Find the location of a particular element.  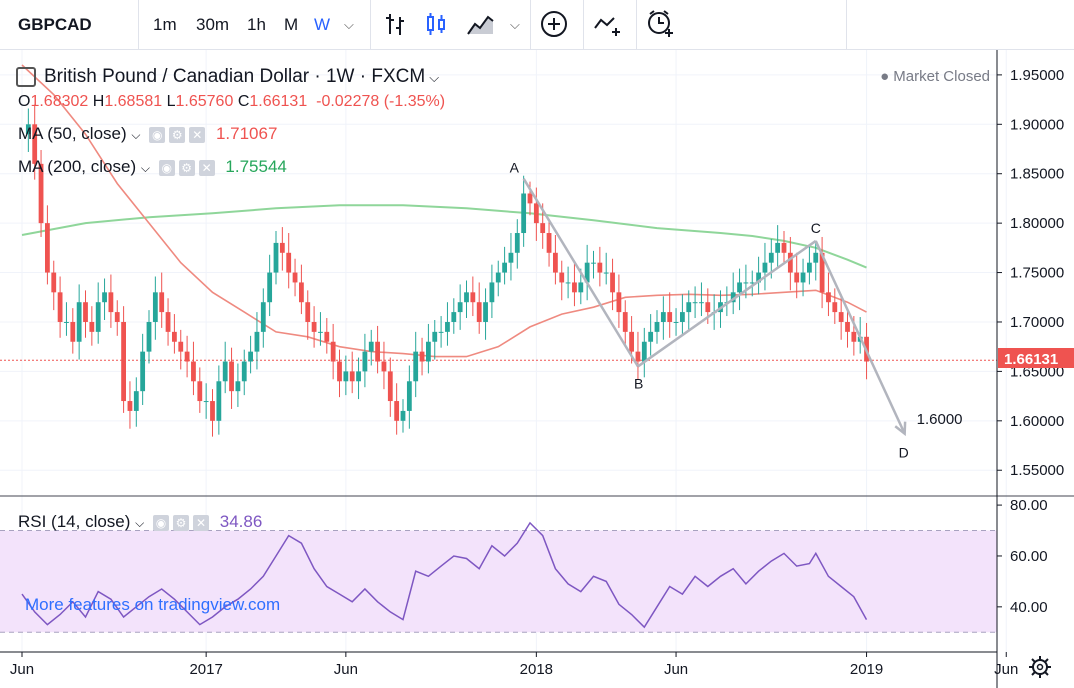

ma200-legend: MA (200, close) ⌵ ◉ ⚙ ✕ 1.75544 is located at coordinates (152, 167).